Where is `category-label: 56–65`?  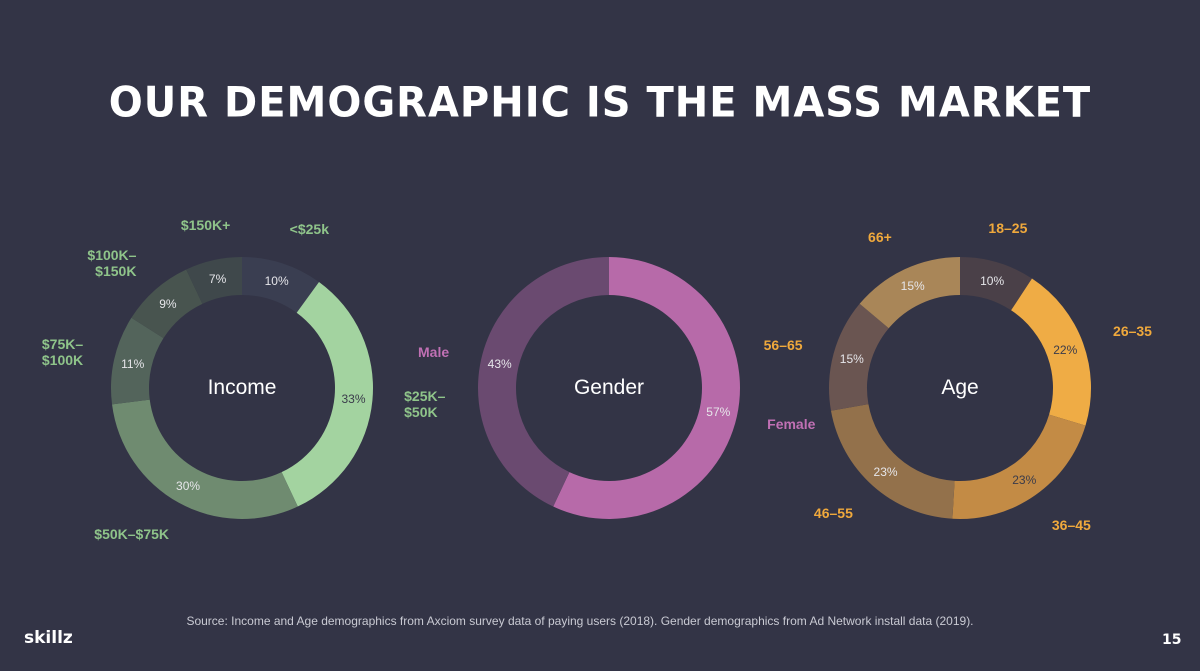 category-label: 56–65 is located at coordinates (783, 344).